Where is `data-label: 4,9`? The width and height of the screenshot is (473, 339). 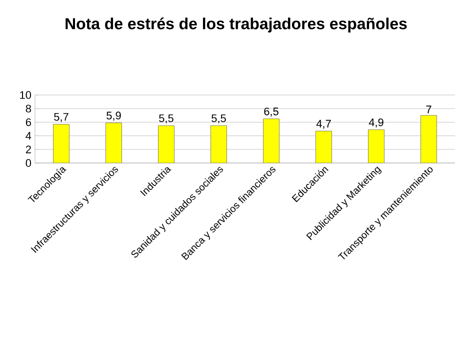
data-label: 4,9 is located at coordinates (376, 123).